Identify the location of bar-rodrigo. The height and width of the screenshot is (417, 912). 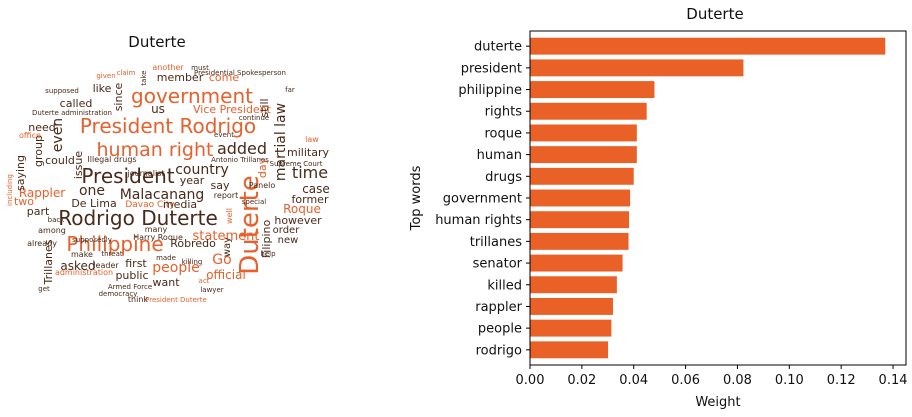
(569, 350).